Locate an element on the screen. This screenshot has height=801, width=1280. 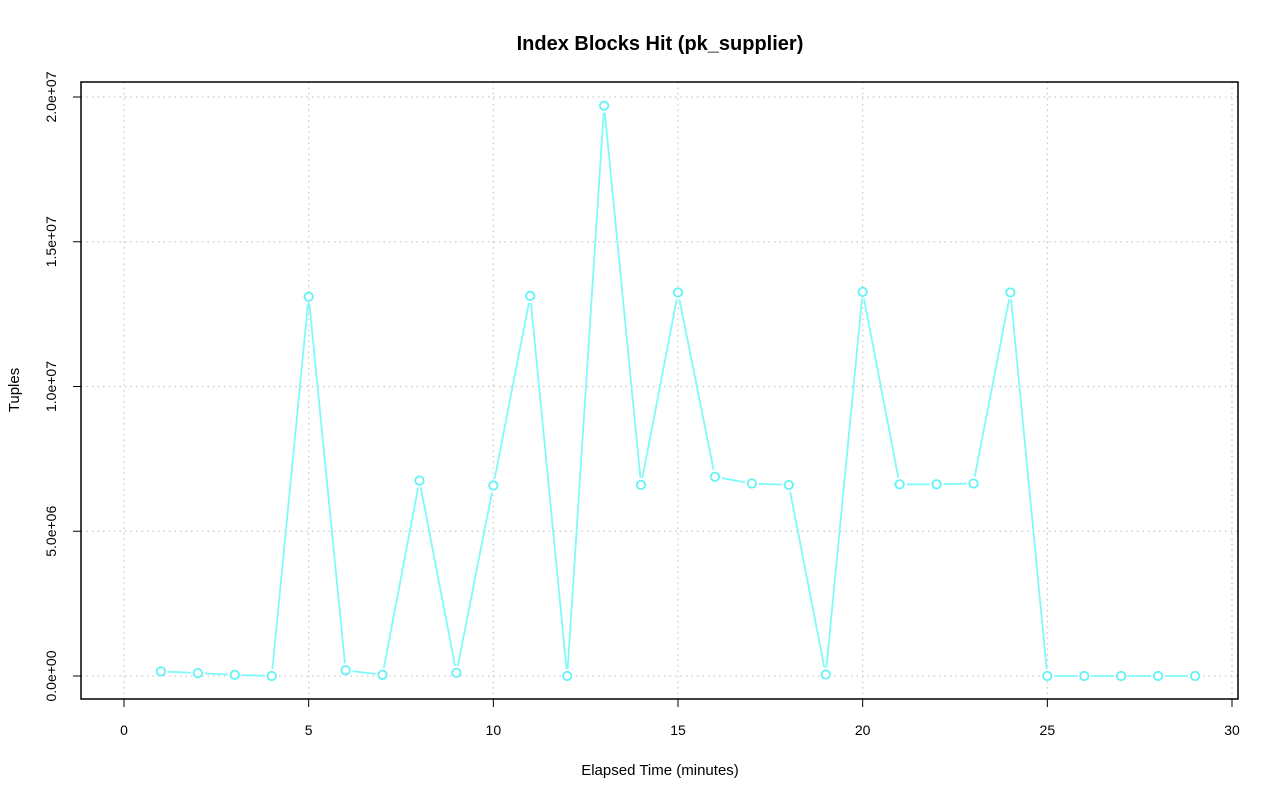
x-tick-label: 0 is located at coordinates (124, 730).